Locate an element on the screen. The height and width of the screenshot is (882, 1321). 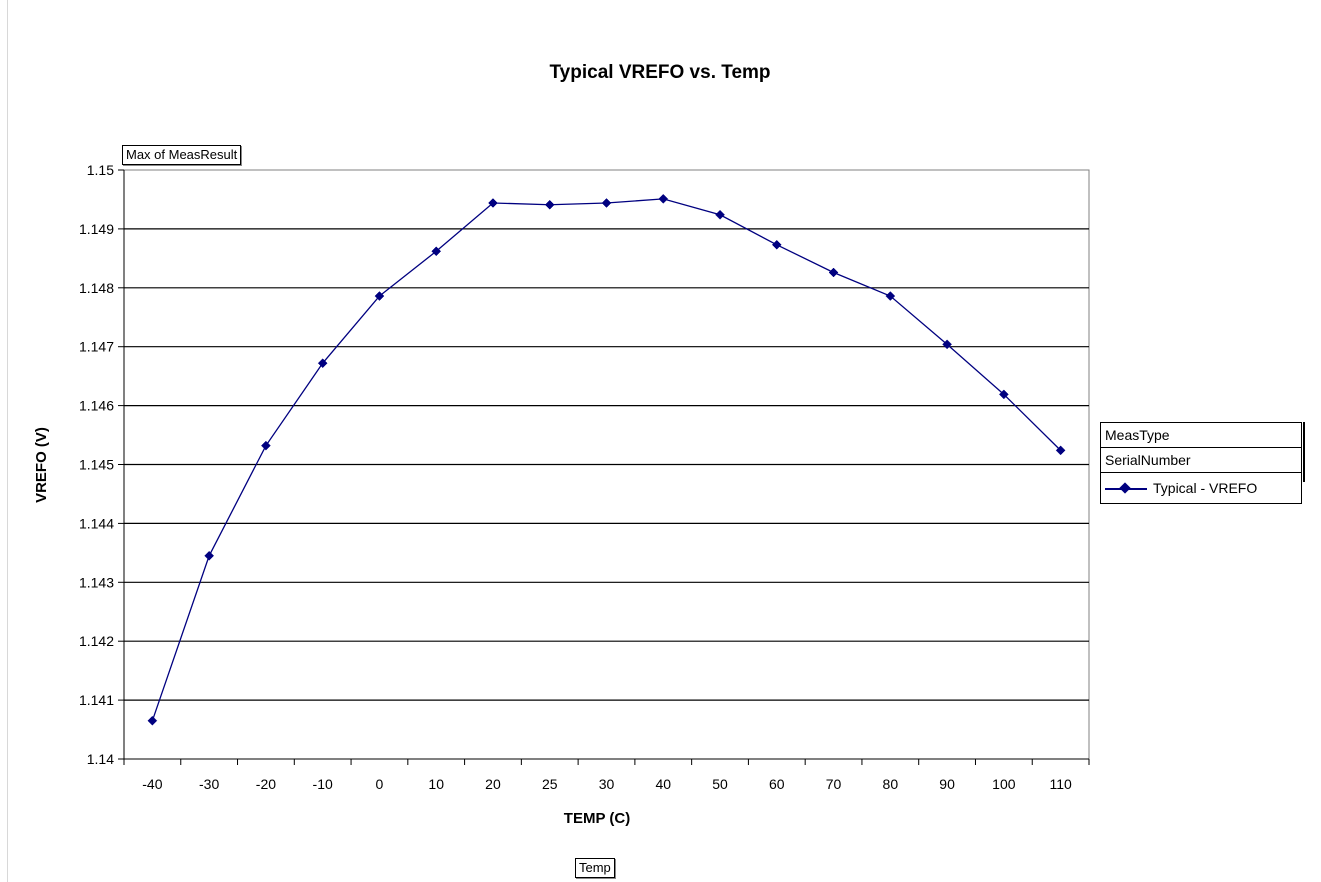
series-field-serialnumber: SerialNumber is located at coordinates (1201, 460).